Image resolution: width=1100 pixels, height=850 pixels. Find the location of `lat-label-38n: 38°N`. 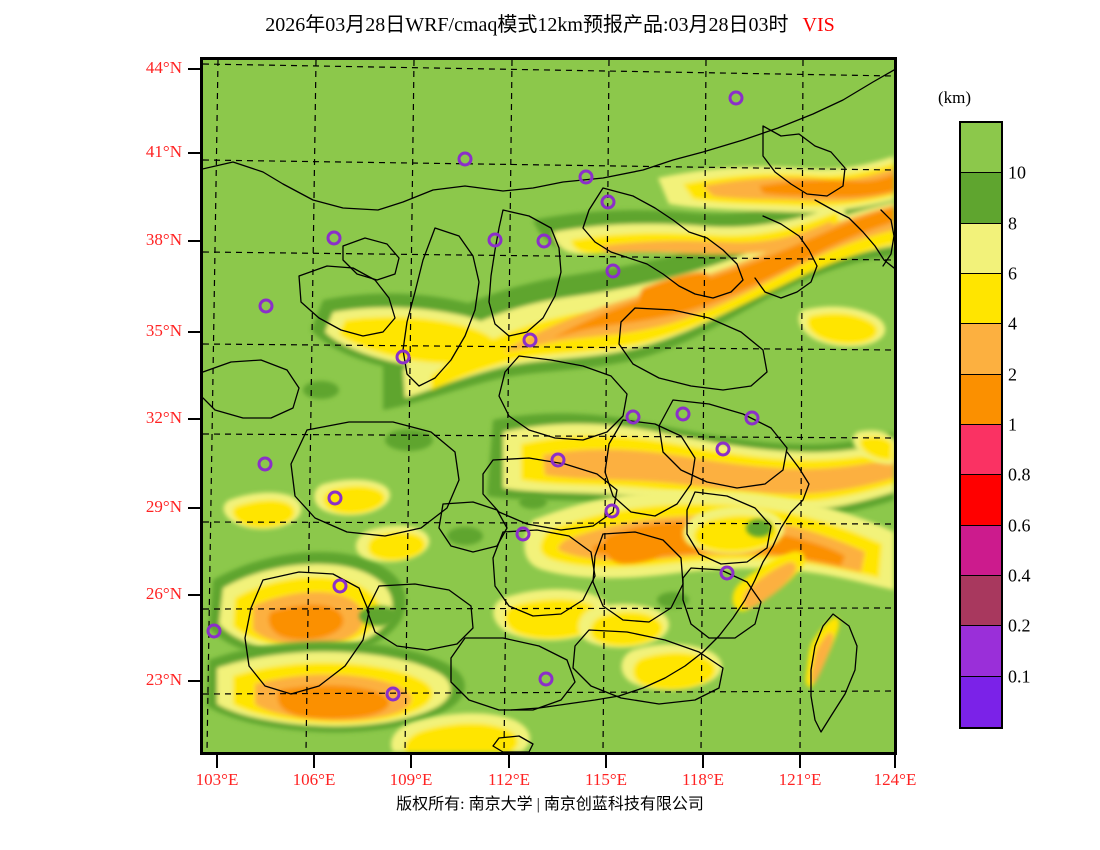

lat-label-38n: 38°N is located at coordinates (163, 239).